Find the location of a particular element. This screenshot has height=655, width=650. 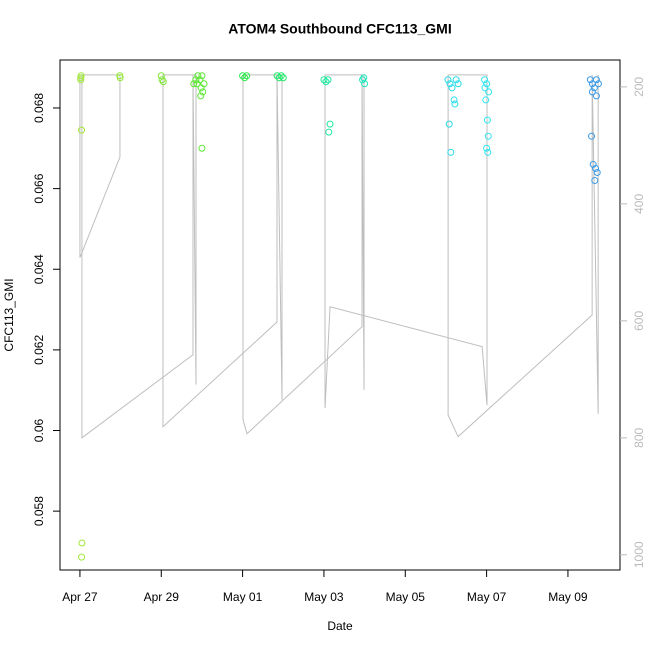

y2-tick-label: 1000 is located at coordinates (639, 554).